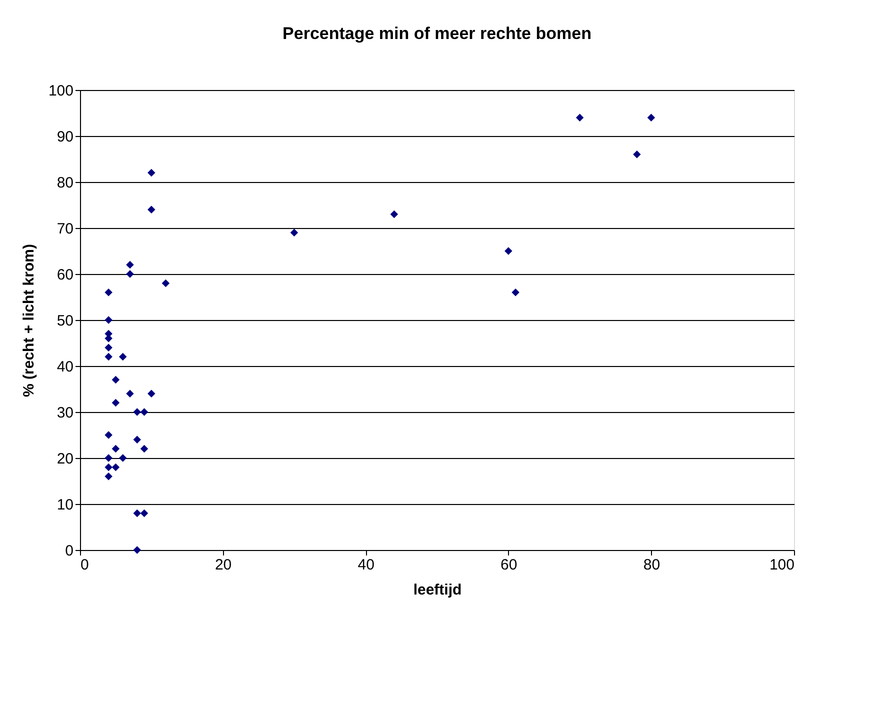 This screenshot has height=703, width=875. I want to click on y-tick-label: 10, so click(65, 505).